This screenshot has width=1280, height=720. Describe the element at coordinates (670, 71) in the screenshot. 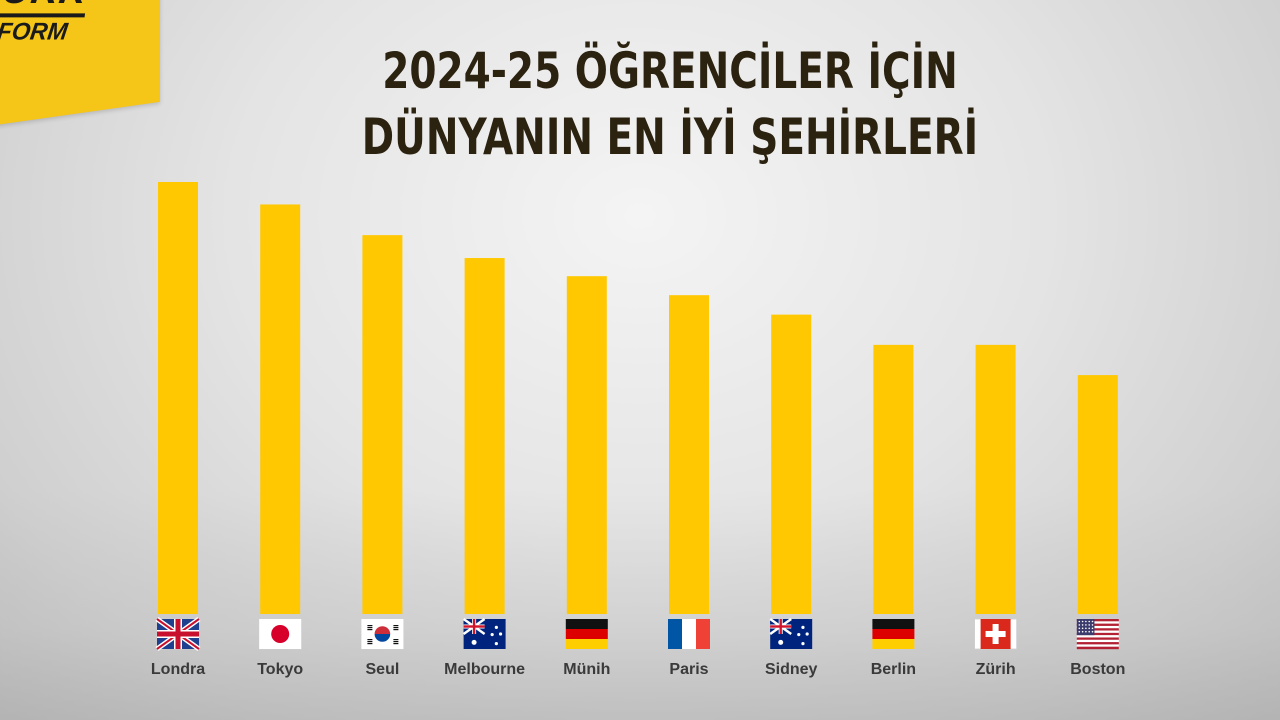

I see `chart-title-line-1: 2024-25 ÖĞRENCİLER İÇİN` at that location.